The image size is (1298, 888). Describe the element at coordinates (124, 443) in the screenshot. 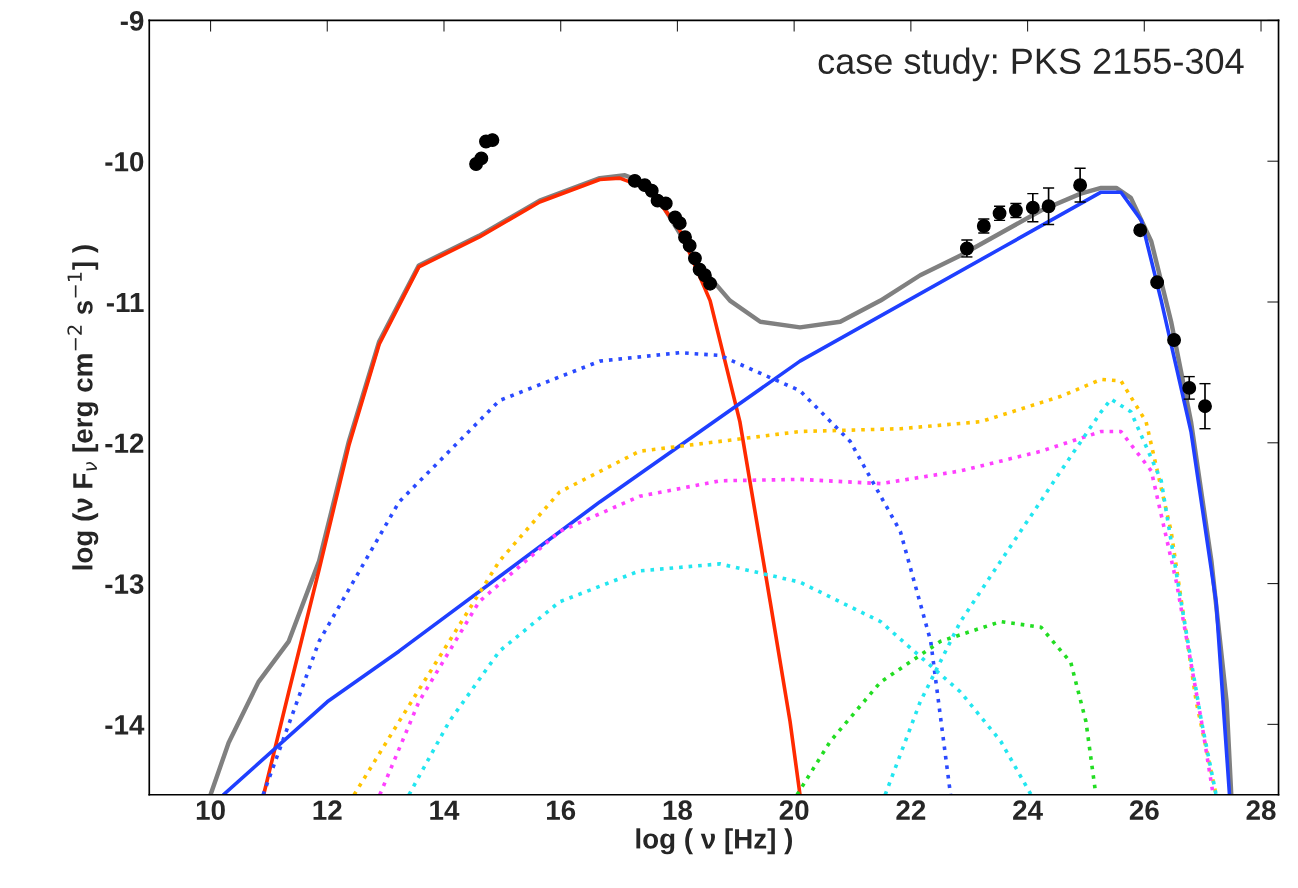

I see `y-tick-label: -12` at that location.